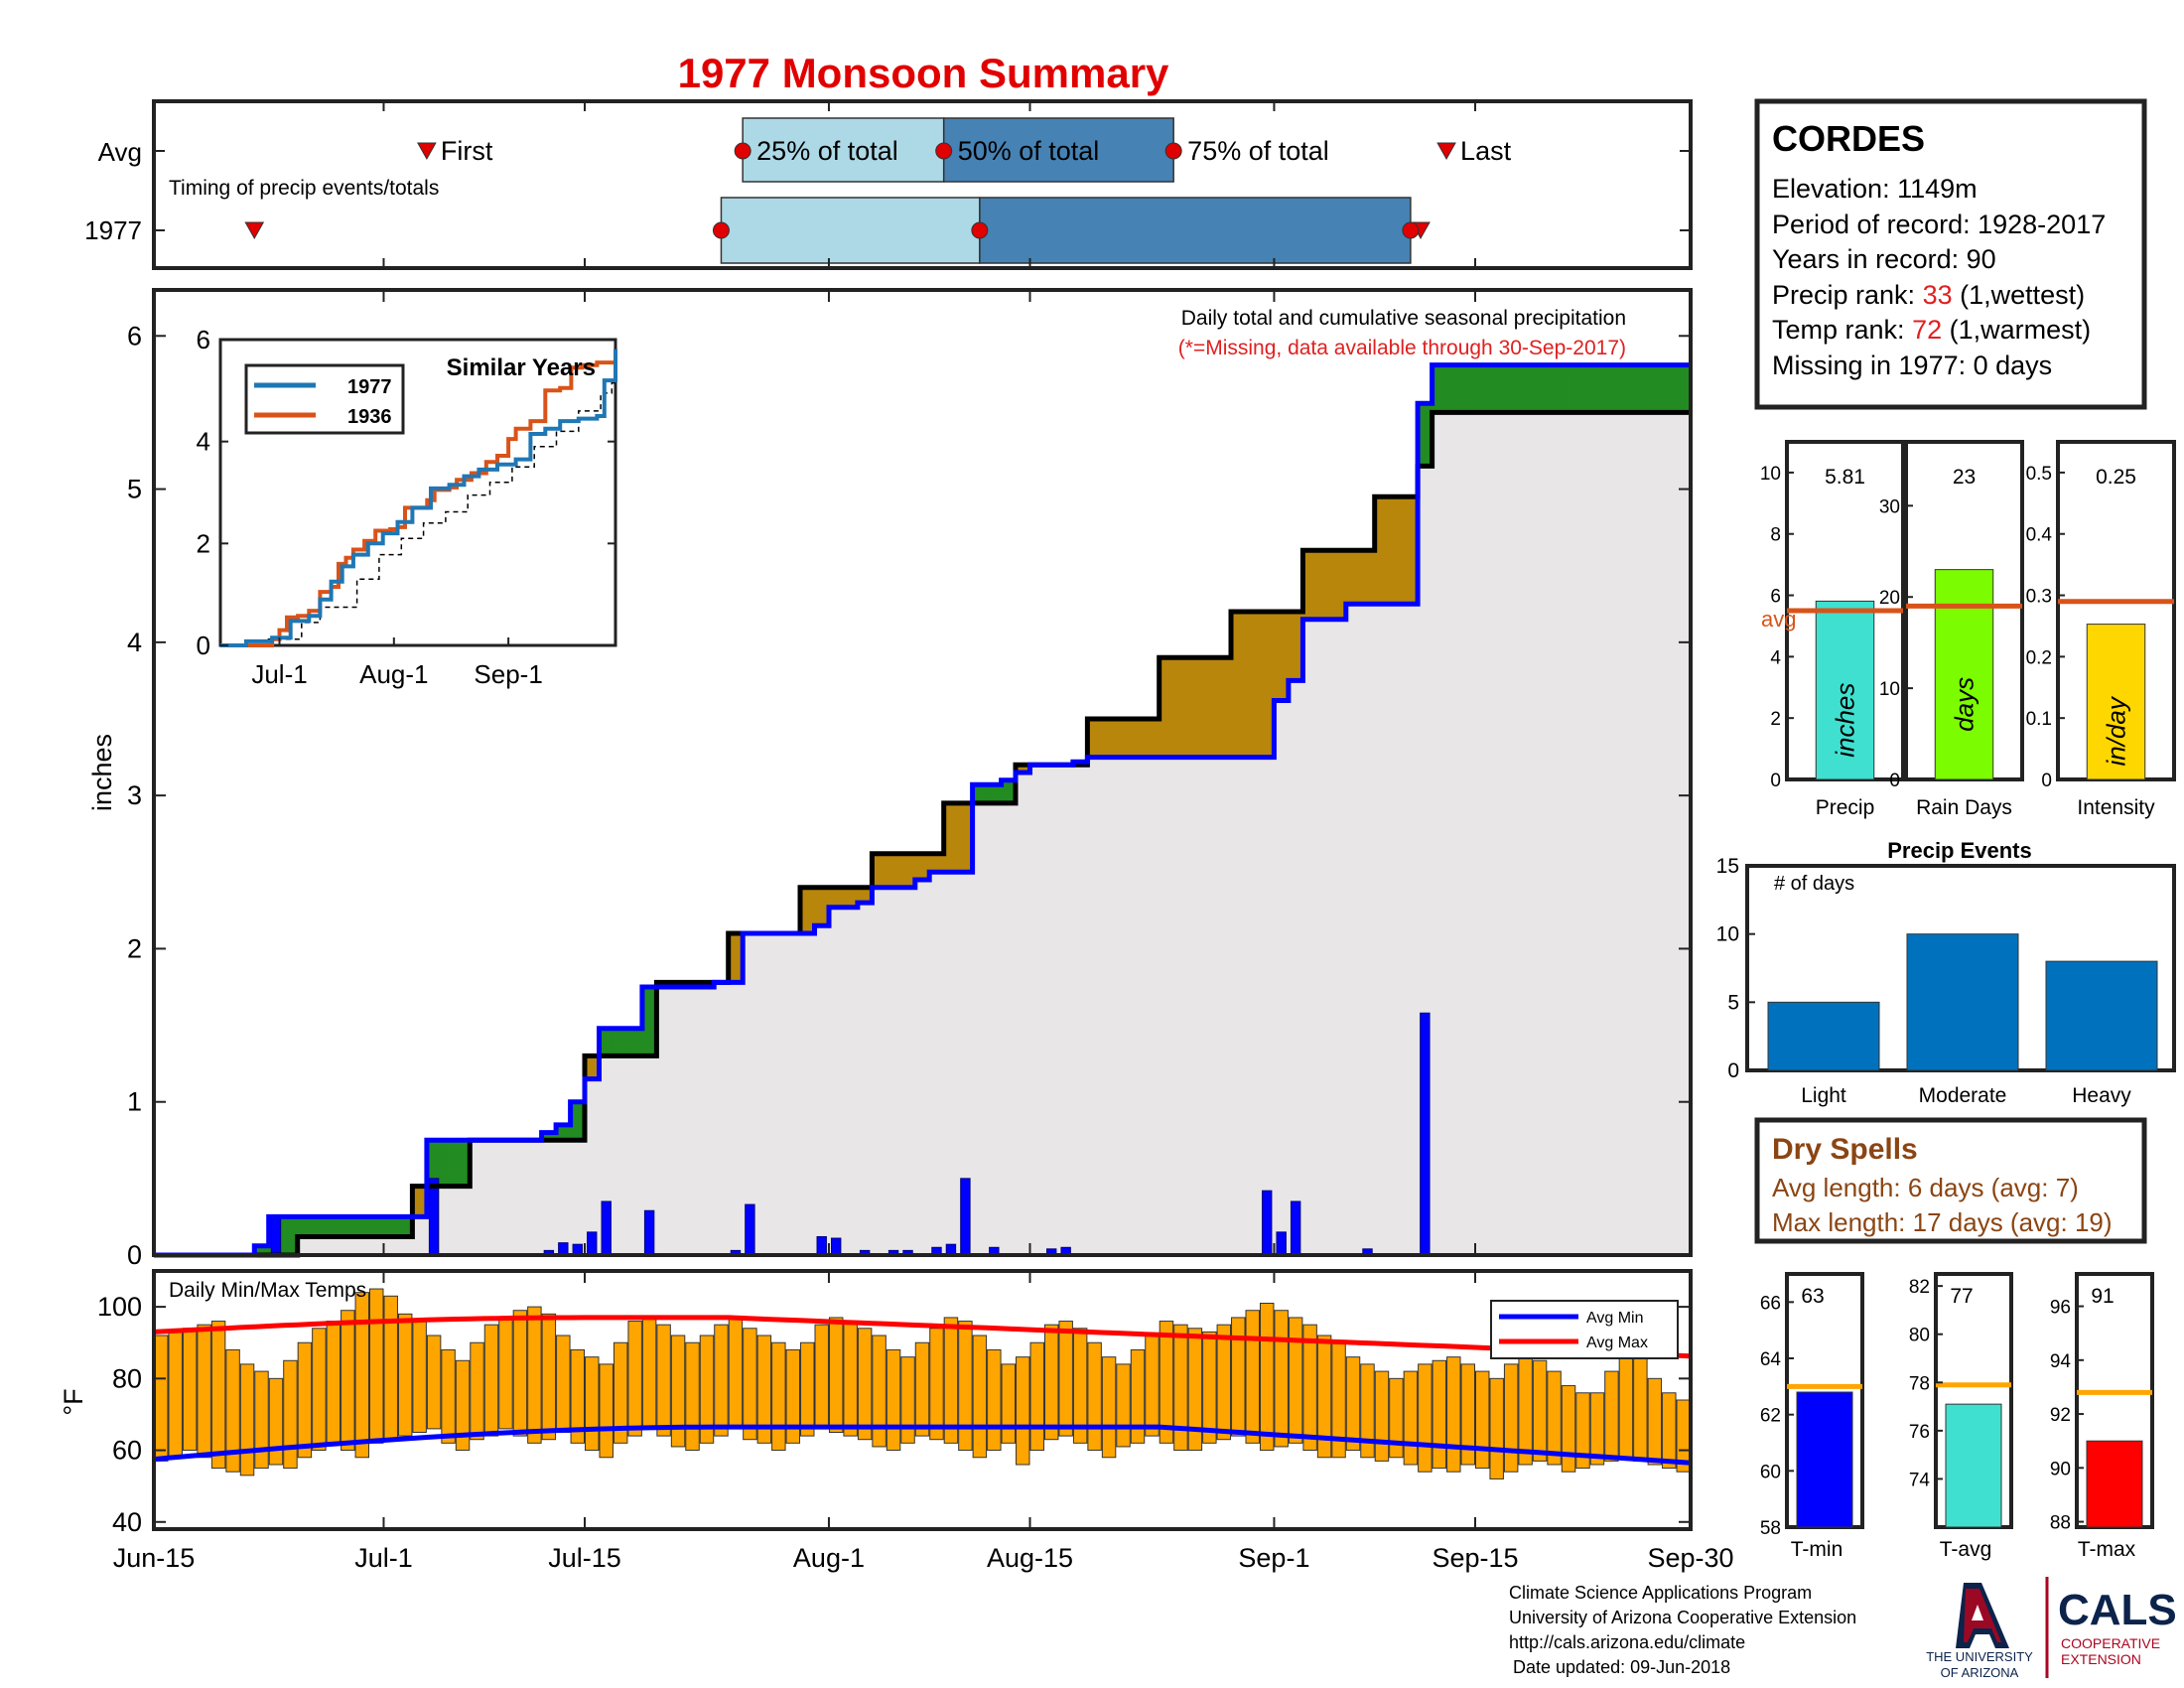 This screenshot has height=1688, width=2184. What do you see at coordinates (742, 151) in the screenshot?
I see `avg-q25-marker` at bounding box center [742, 151].